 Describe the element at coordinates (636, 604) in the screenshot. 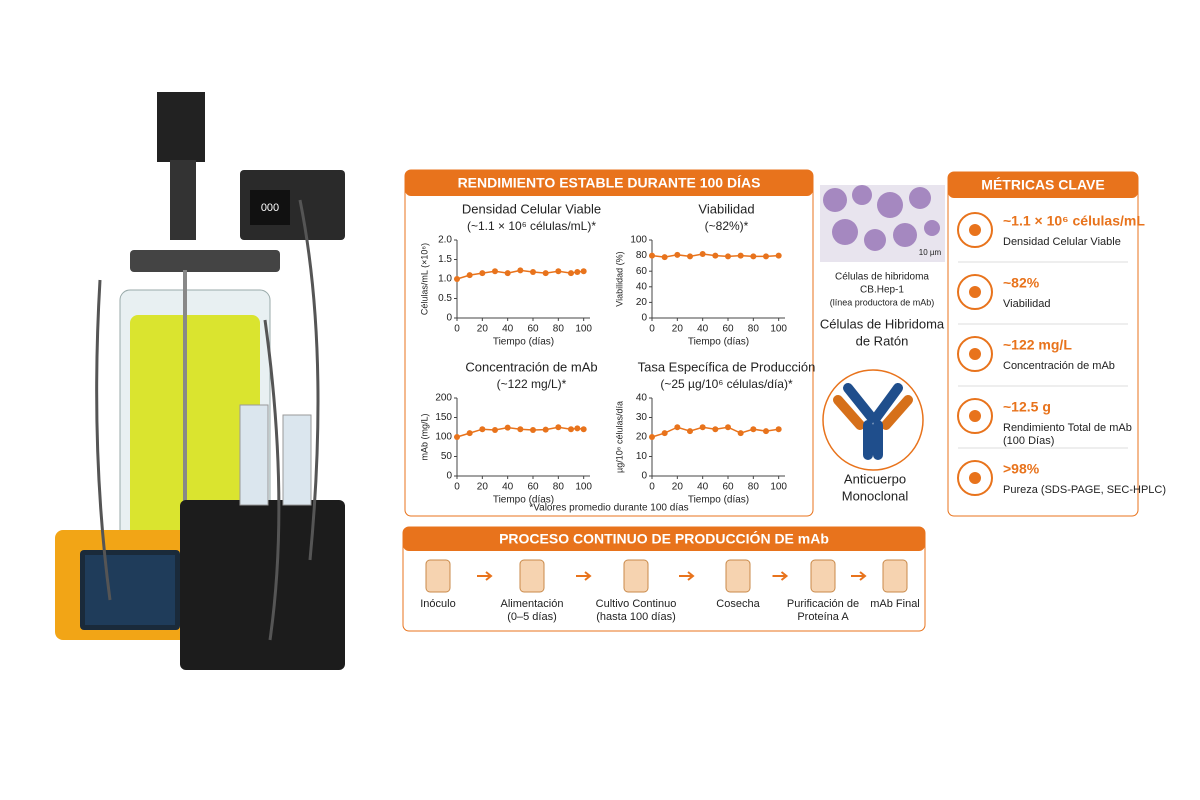

I see `step-label: Cultivo Continuo` at that location.